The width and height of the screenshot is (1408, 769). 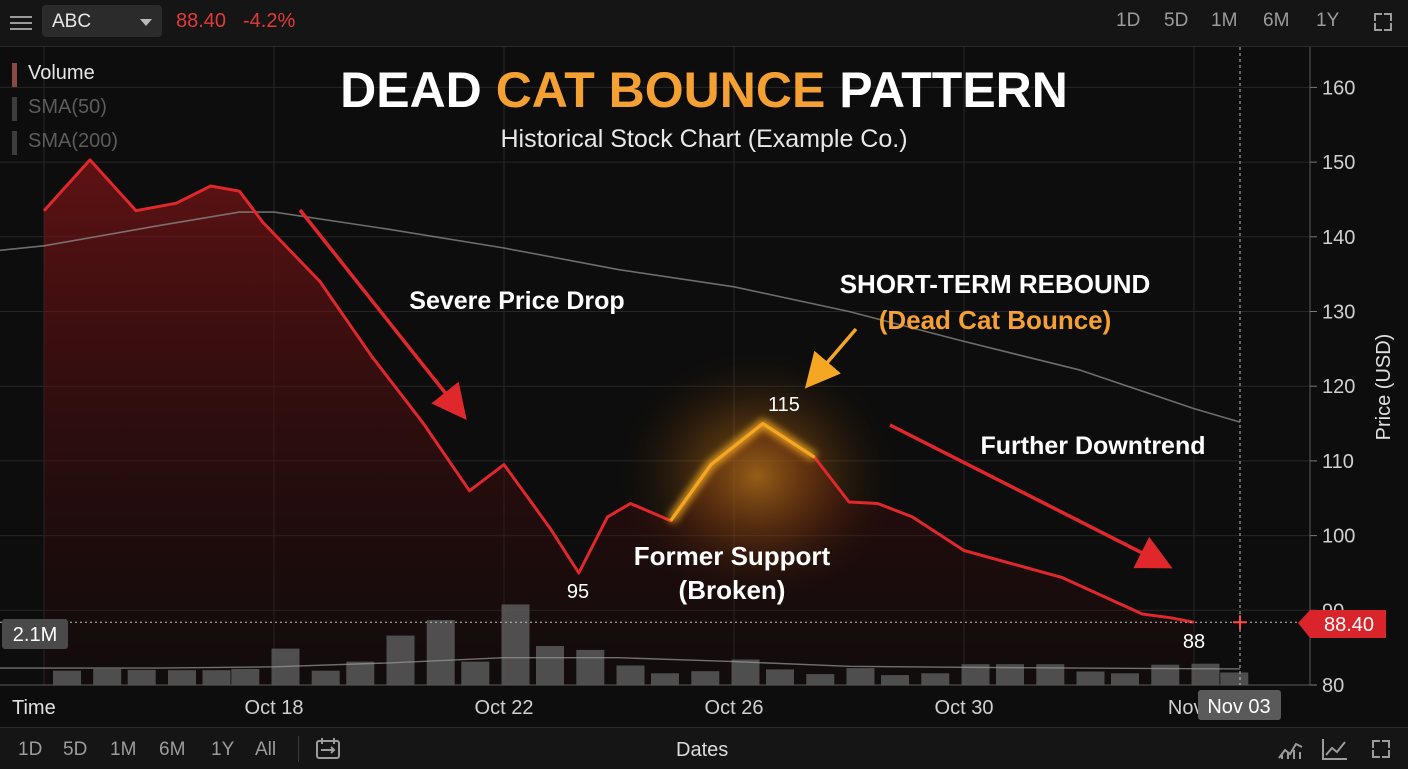 I want to click on date-range-icon, so click(x=329, y=749).